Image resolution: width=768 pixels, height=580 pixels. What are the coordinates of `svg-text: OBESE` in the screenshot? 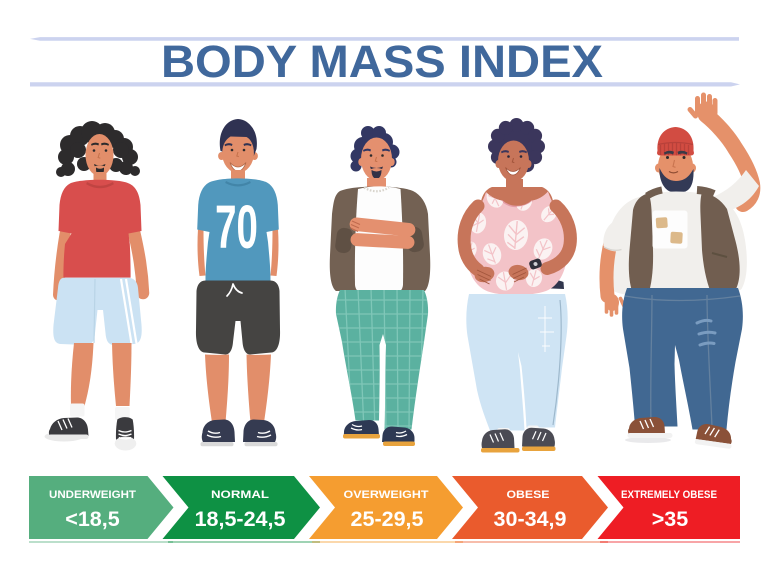 It's located at (528, 495).